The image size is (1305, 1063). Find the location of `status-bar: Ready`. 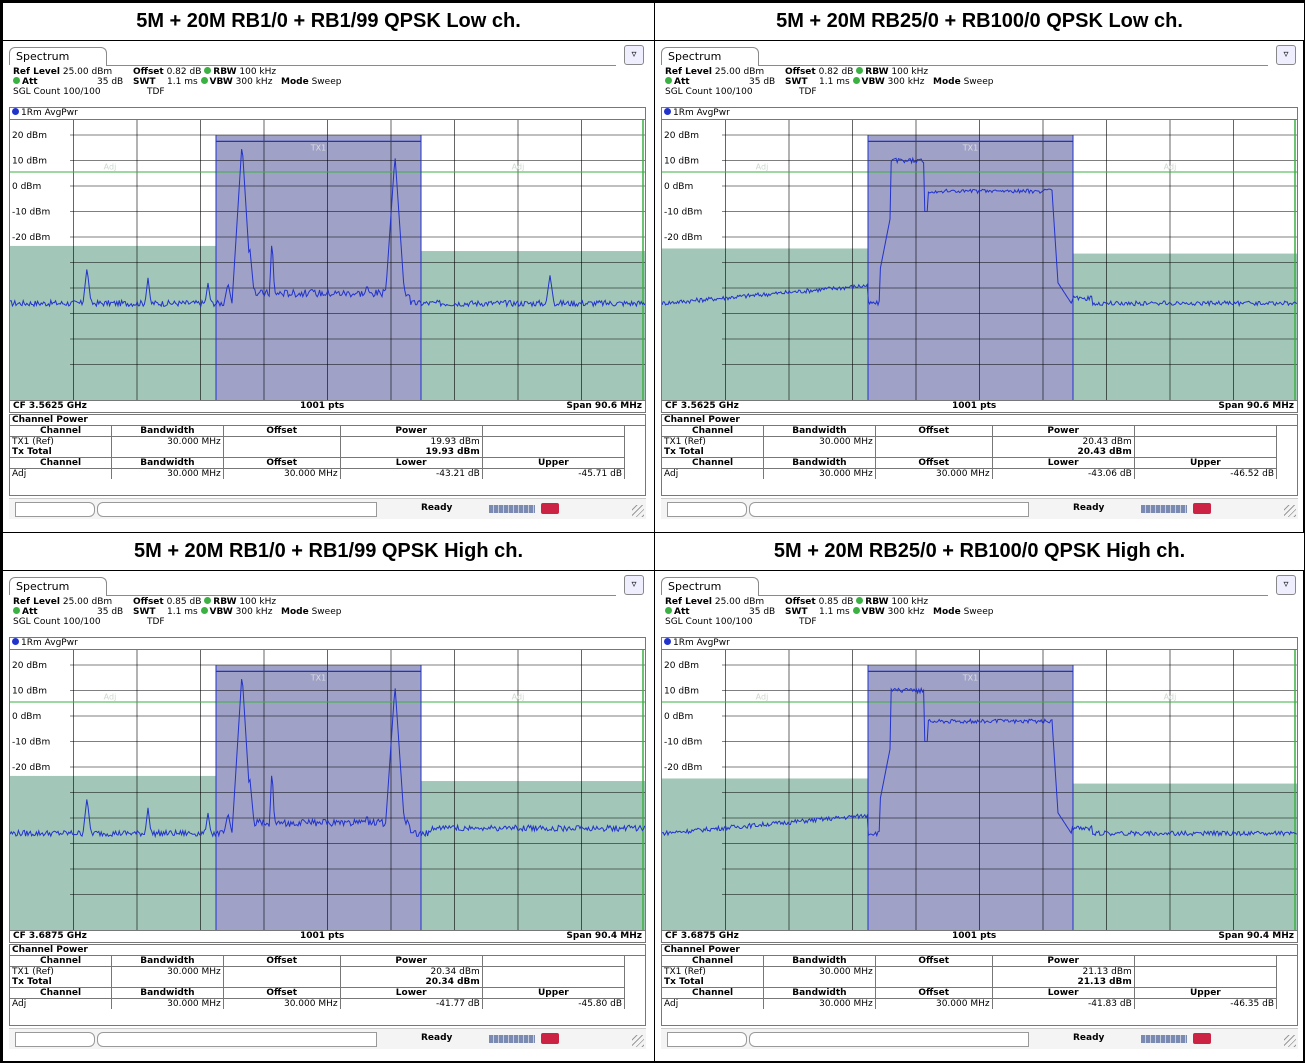

status-bar: Ready is located at coordinates (979, 1038).